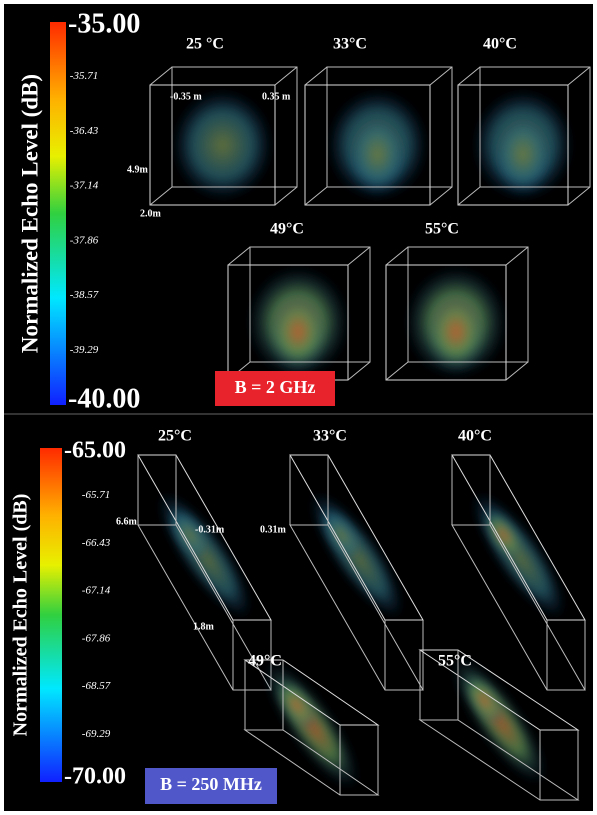 The height and width of the screenshot is (815, 597). What do you see at coordinates (84, 240) in the screenshot?
I see `colorbar-tick-label: -37.86` at bounding box center [84, 240].